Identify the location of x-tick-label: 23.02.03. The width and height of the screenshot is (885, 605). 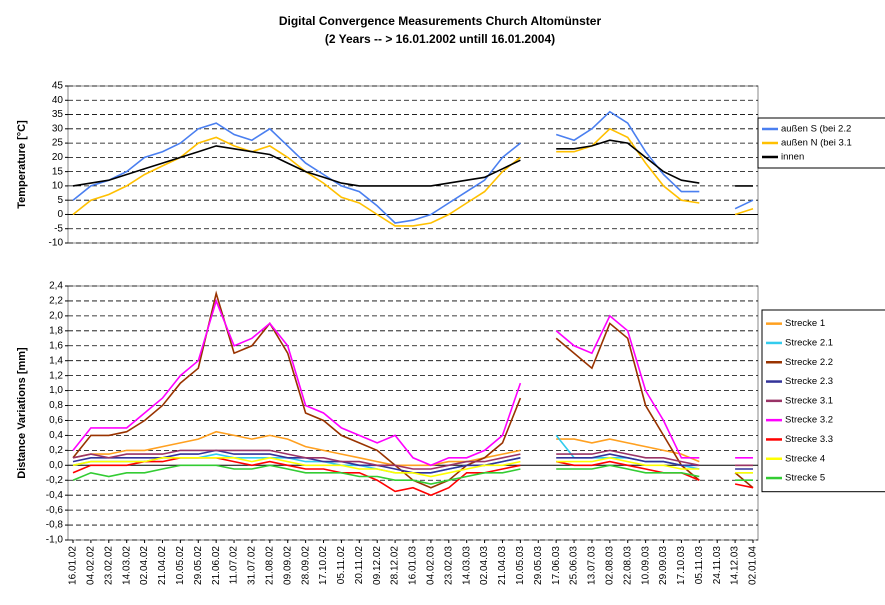
(448, 565).